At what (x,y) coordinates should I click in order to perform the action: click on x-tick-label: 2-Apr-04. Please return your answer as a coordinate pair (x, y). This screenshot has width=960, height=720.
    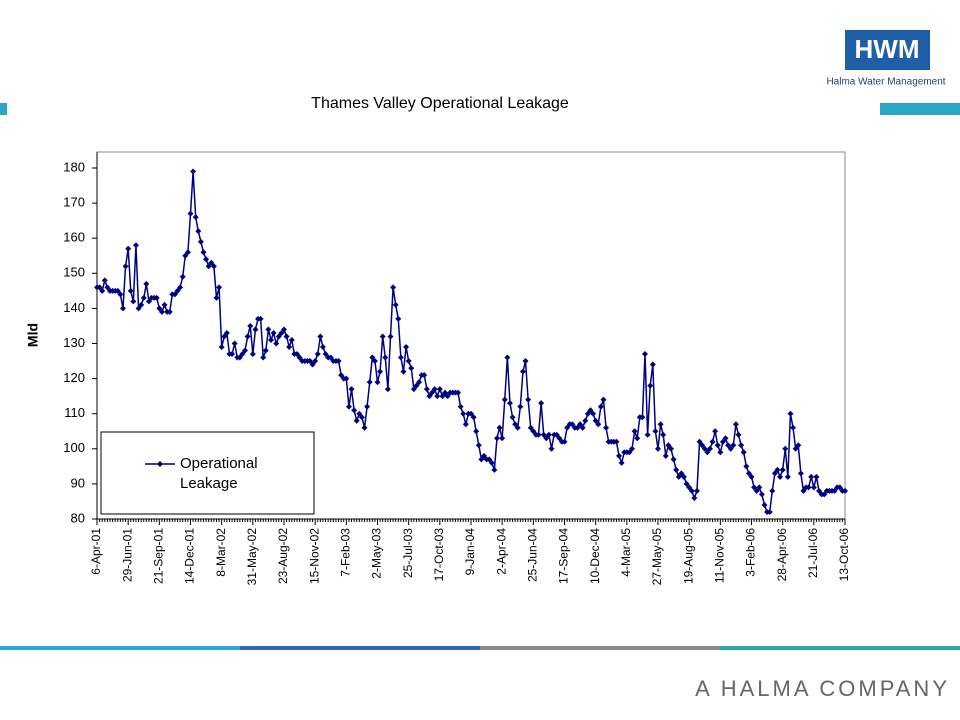
    Looking at the image, I should click on (501, 551).